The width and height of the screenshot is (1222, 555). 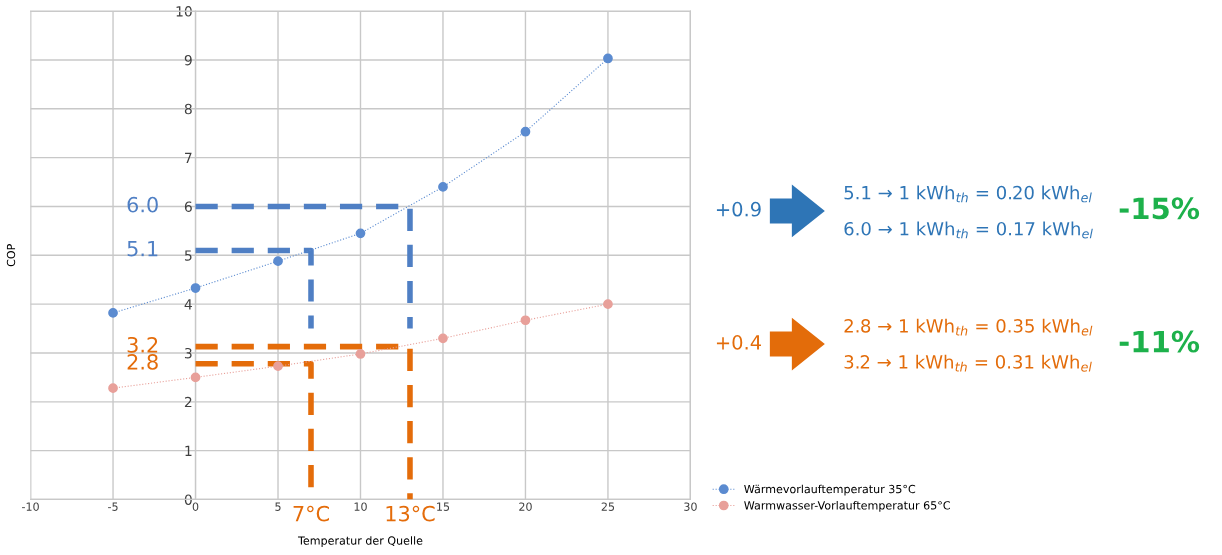 I want to click on y-tick-label: 10, so click(x=184, y=11).